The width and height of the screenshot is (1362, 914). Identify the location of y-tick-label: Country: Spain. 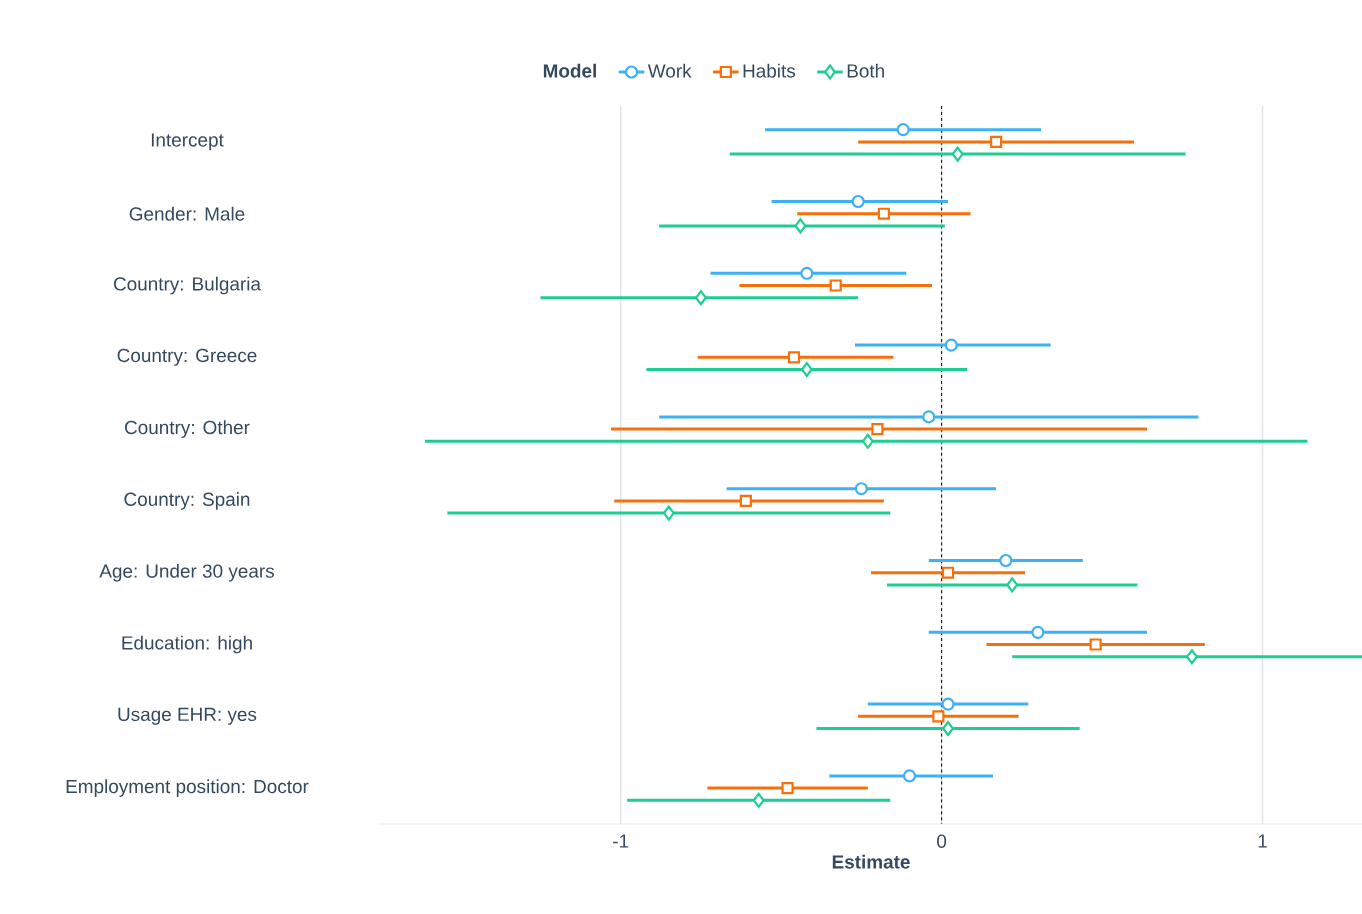
(187, 501).